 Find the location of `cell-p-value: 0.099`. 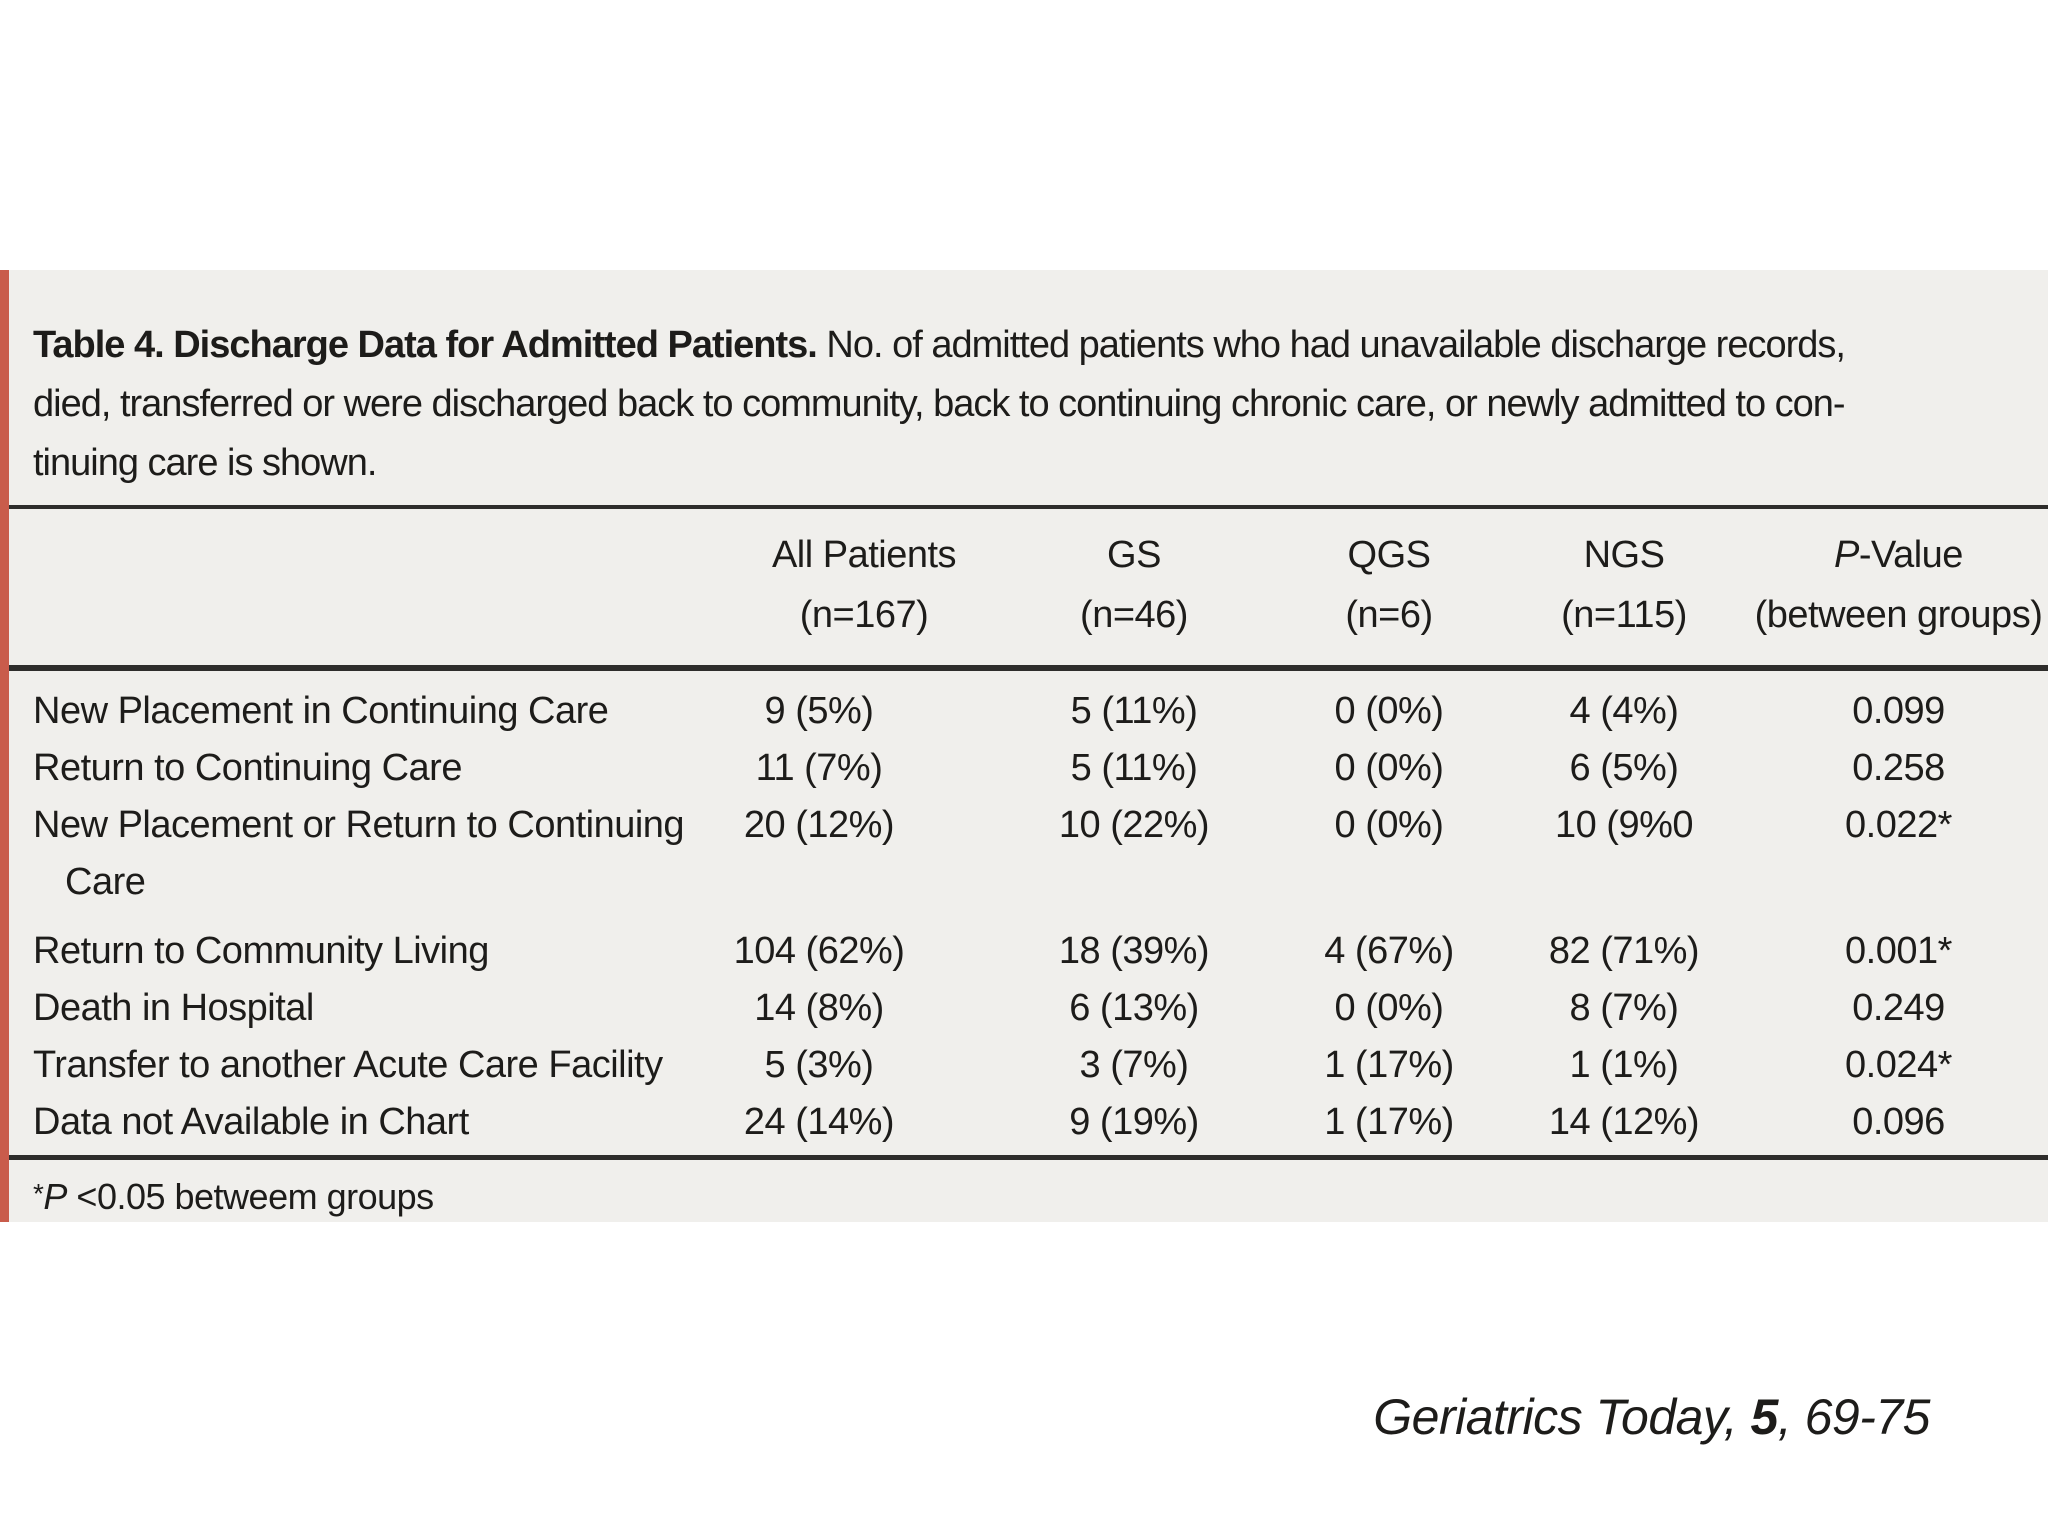

cell-p-value: 0.099 is located at coordinates (1898, 711).